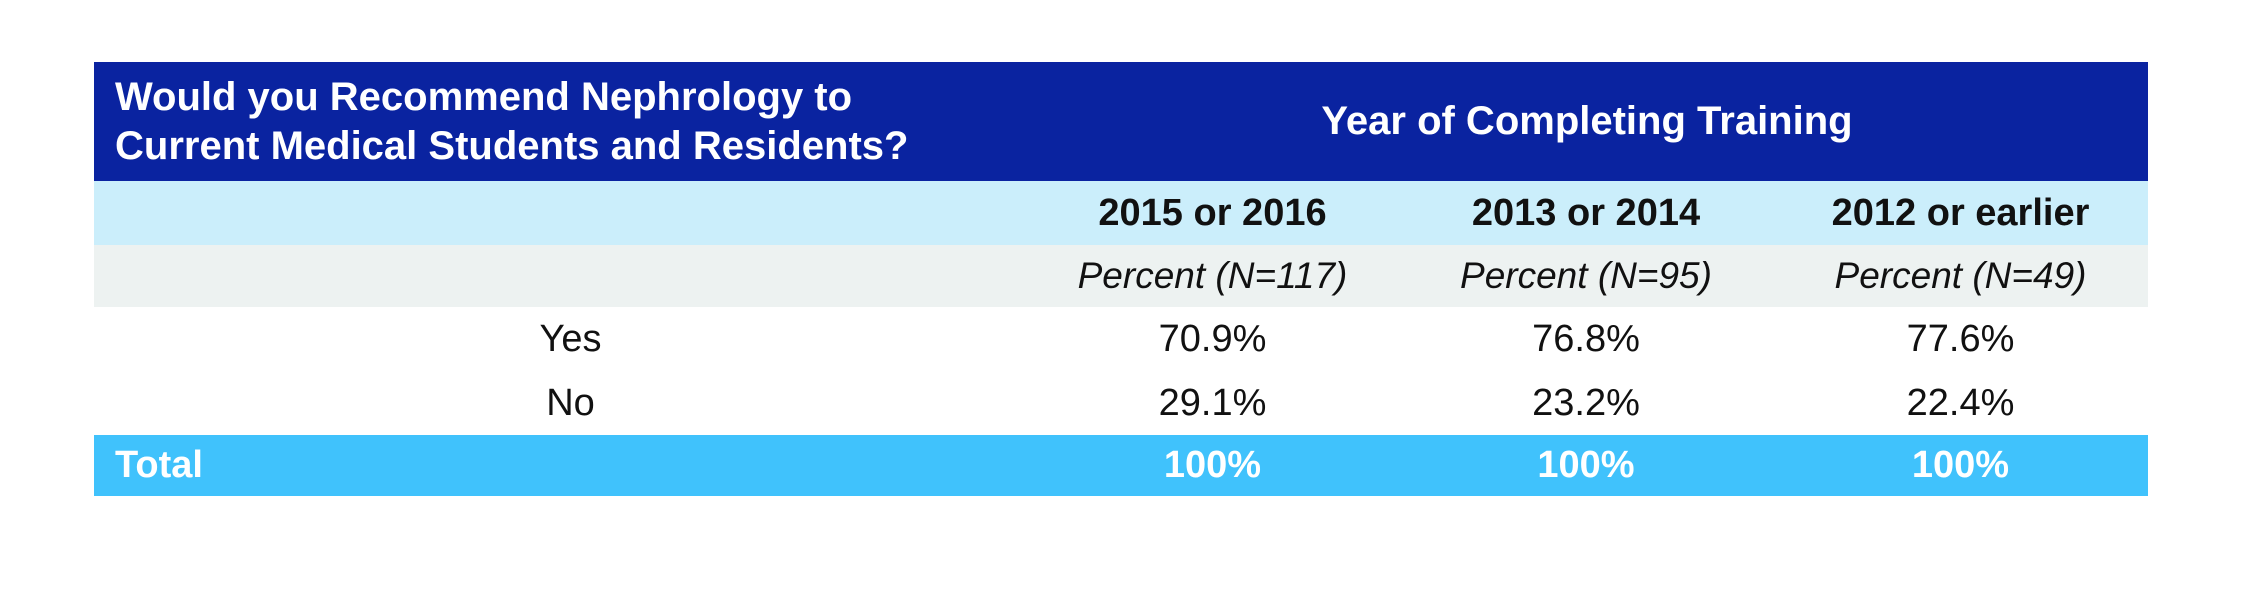 The width and height of the screenshot is (2243, 599). What do you see at coordinates (1961, 465) in the screenshot?
I see `total-value-2012-earlier: 100%` at bounding box center [1961, 465].